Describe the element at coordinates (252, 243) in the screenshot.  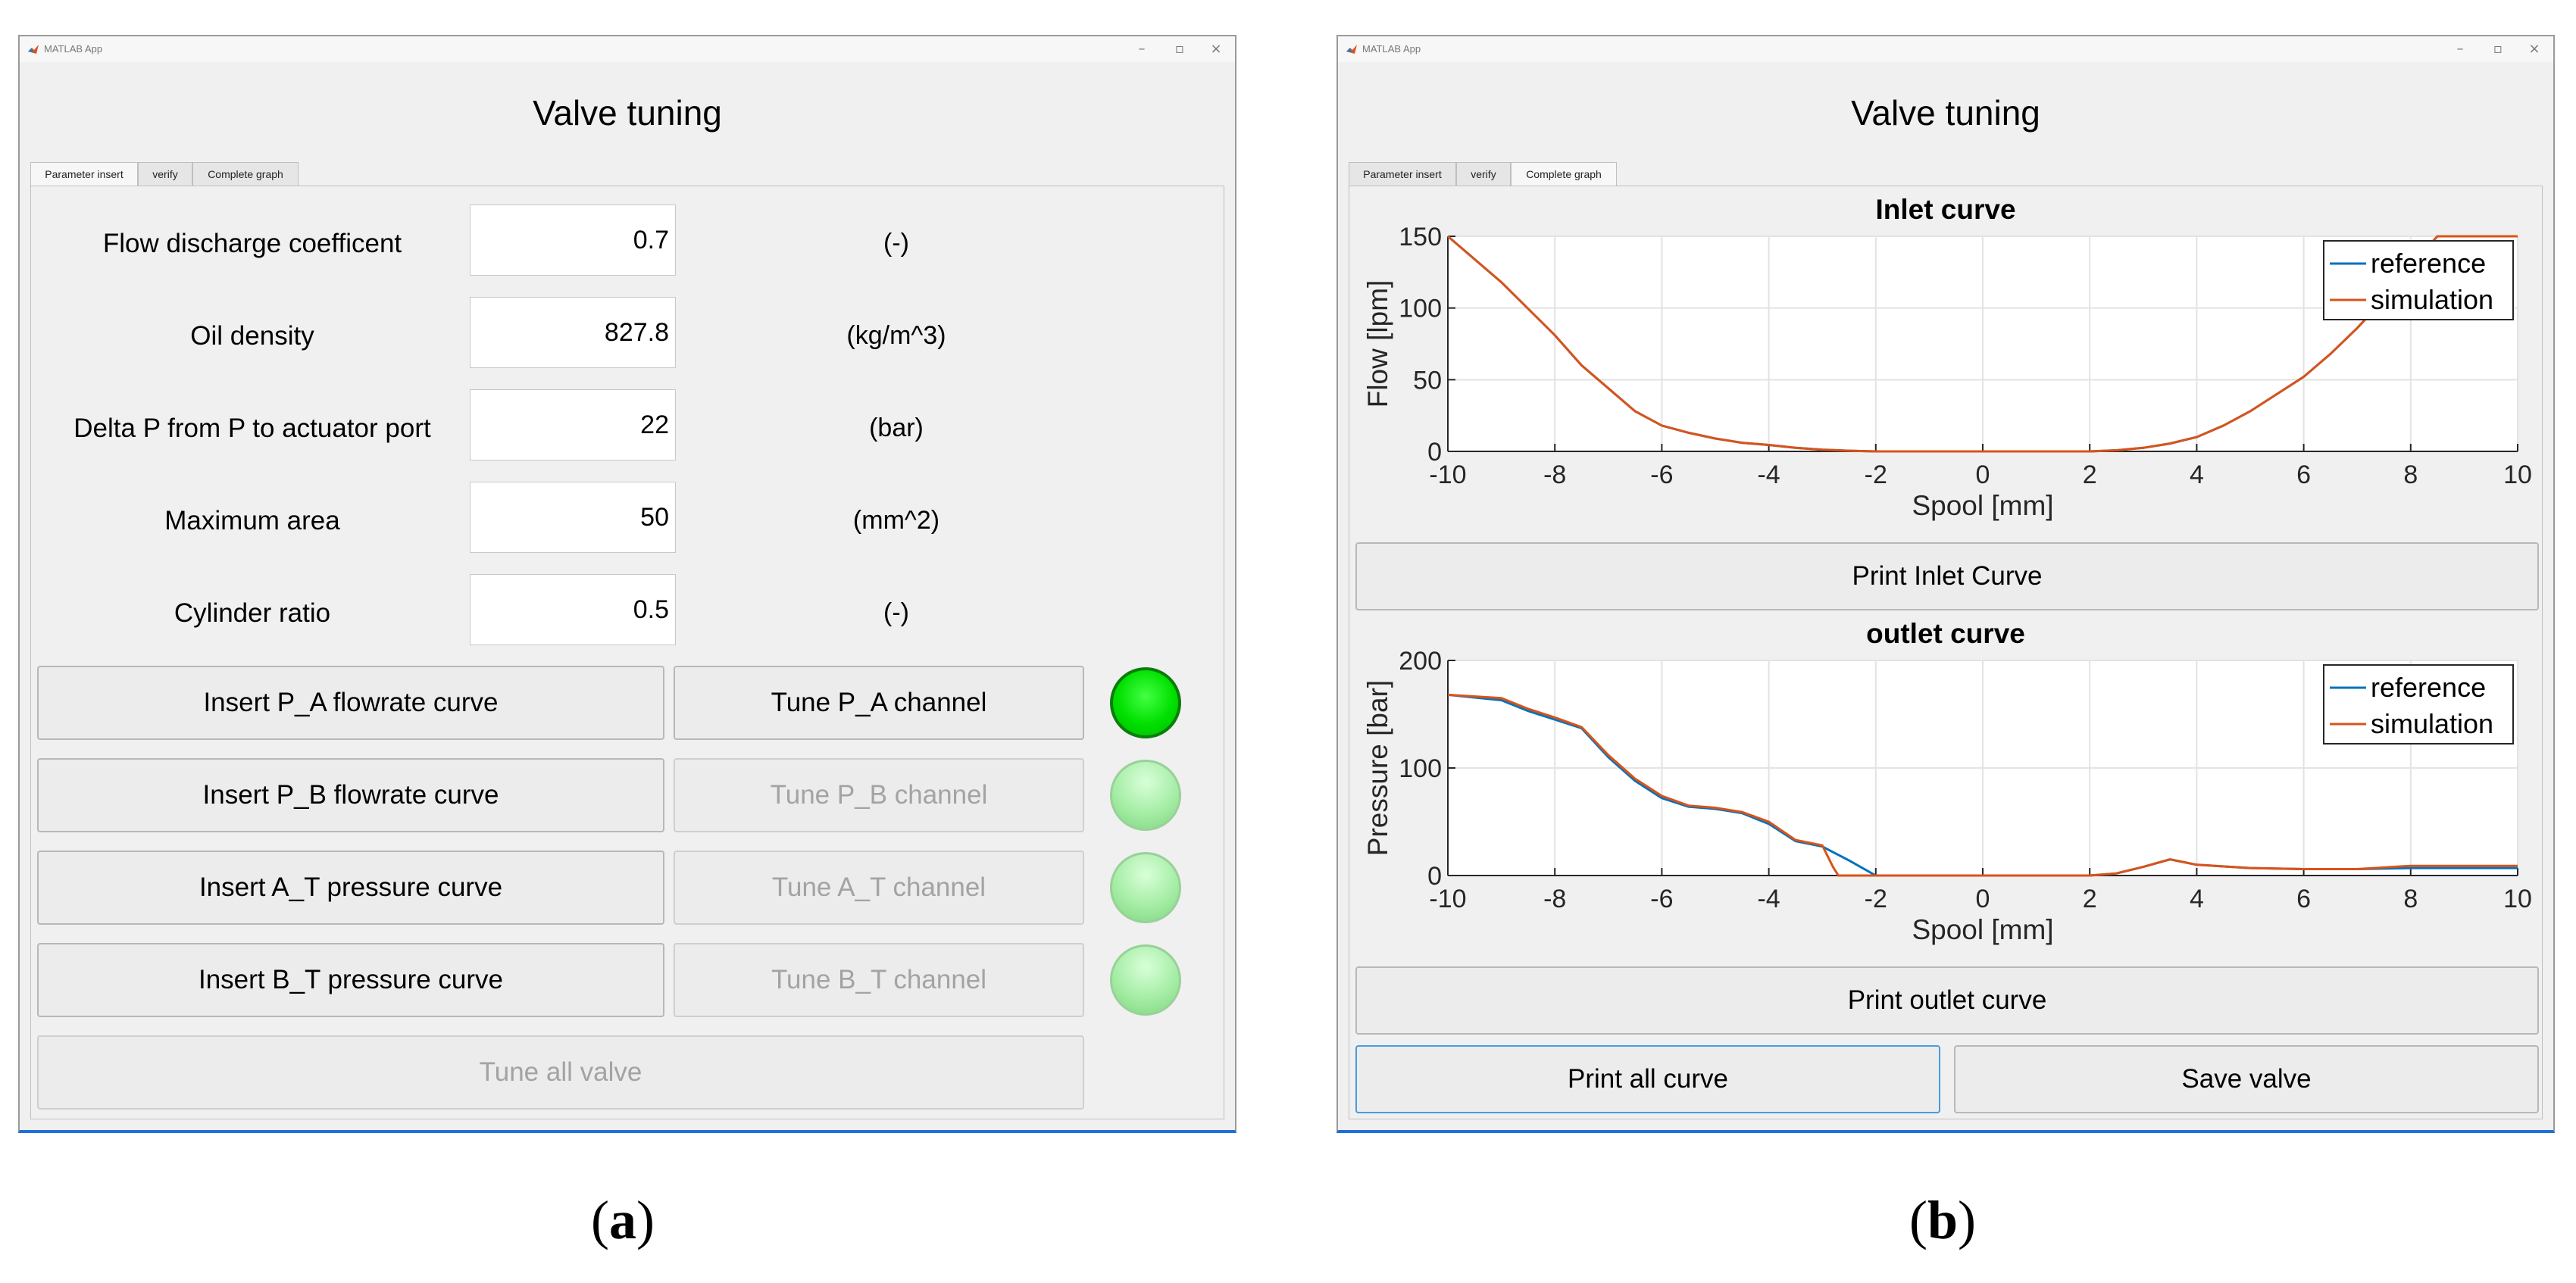
I see `param-label-discharge-coefficient: Flow discharge coefficent` at that location.